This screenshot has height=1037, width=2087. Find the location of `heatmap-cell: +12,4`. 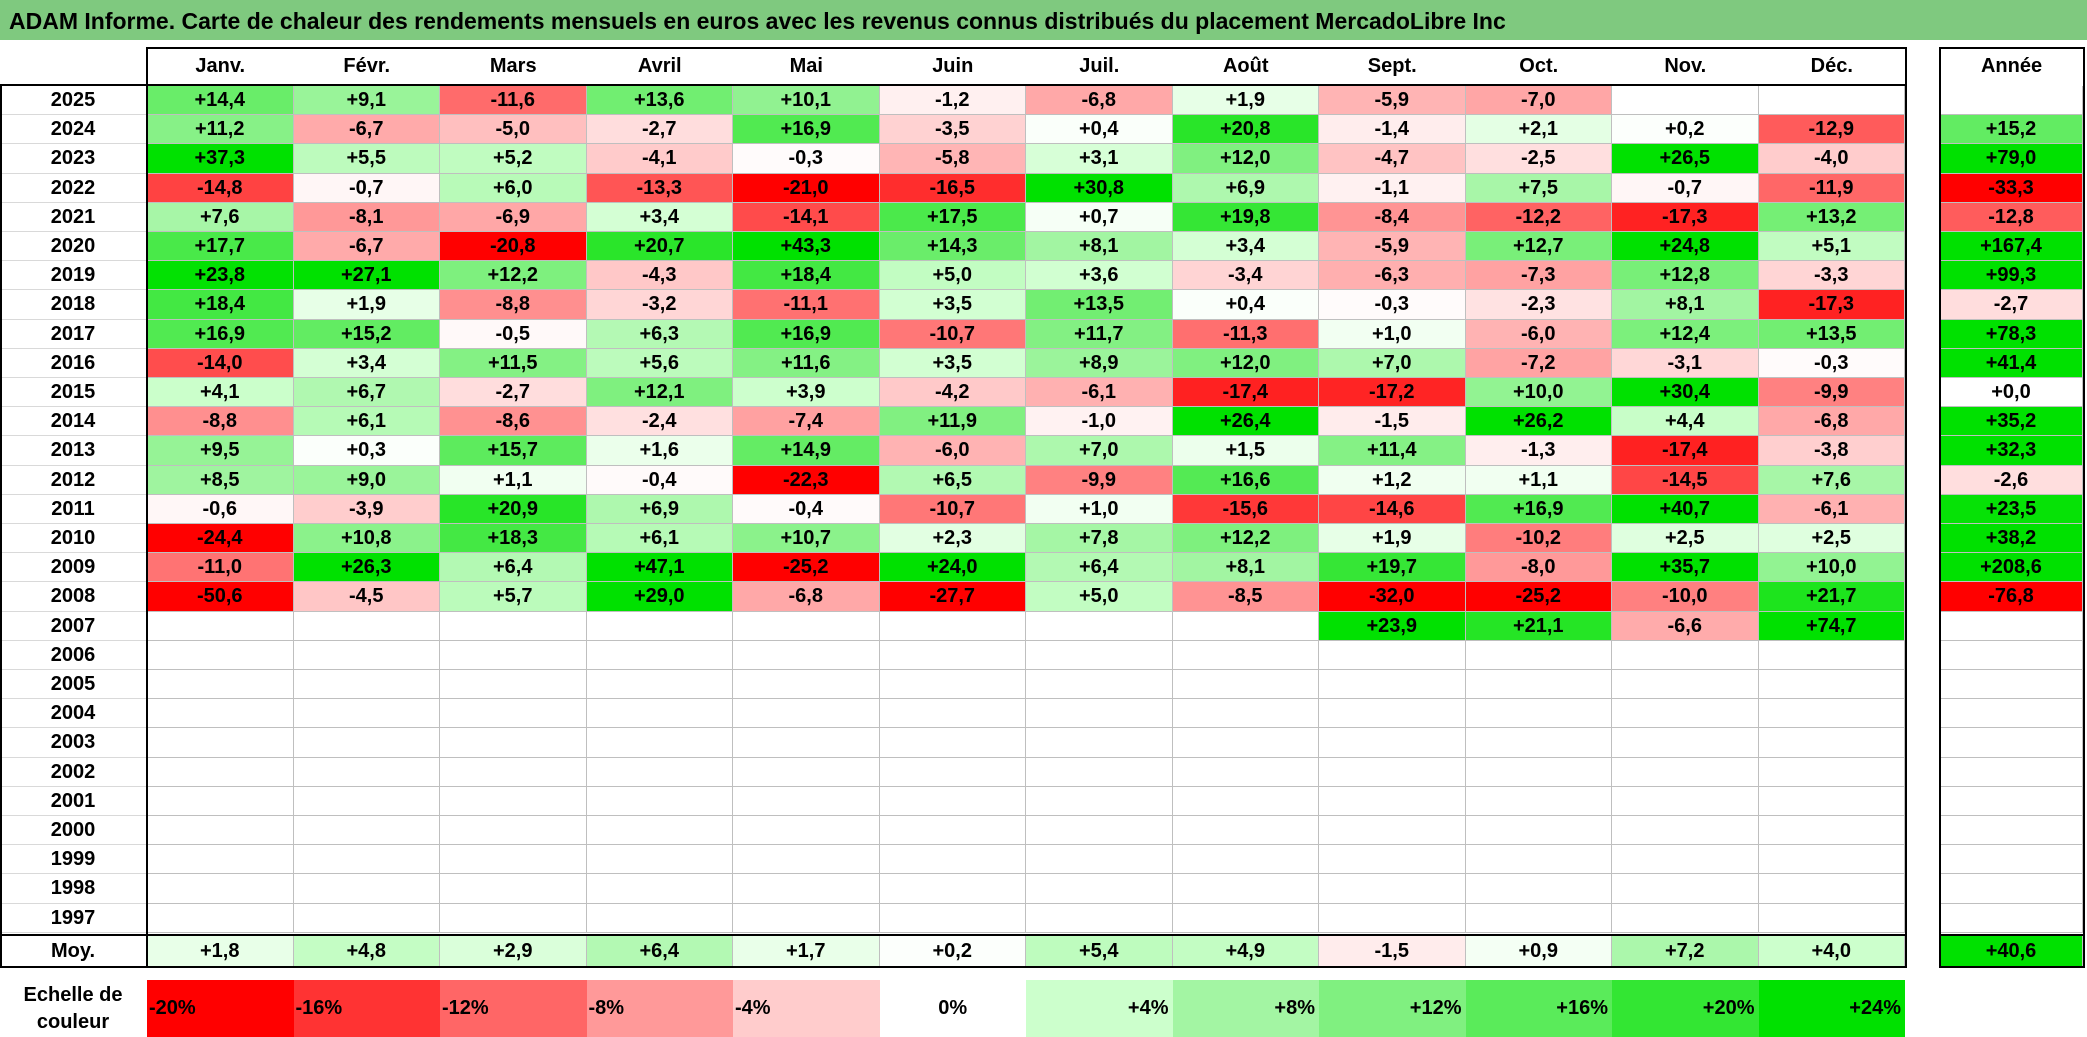

heatmap-cell: +12,4 is located at coordinates (1685, 334).